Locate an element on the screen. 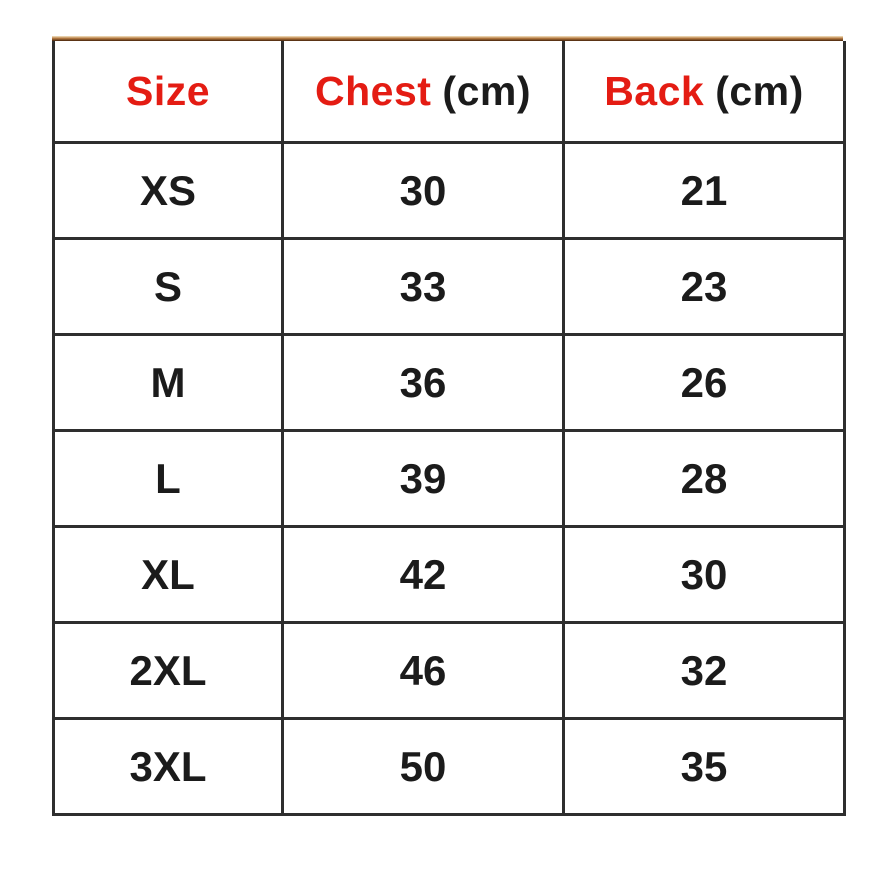 This screenshot has height=873, width=894. back-cell: 23 is located at coordinates (704, 286).